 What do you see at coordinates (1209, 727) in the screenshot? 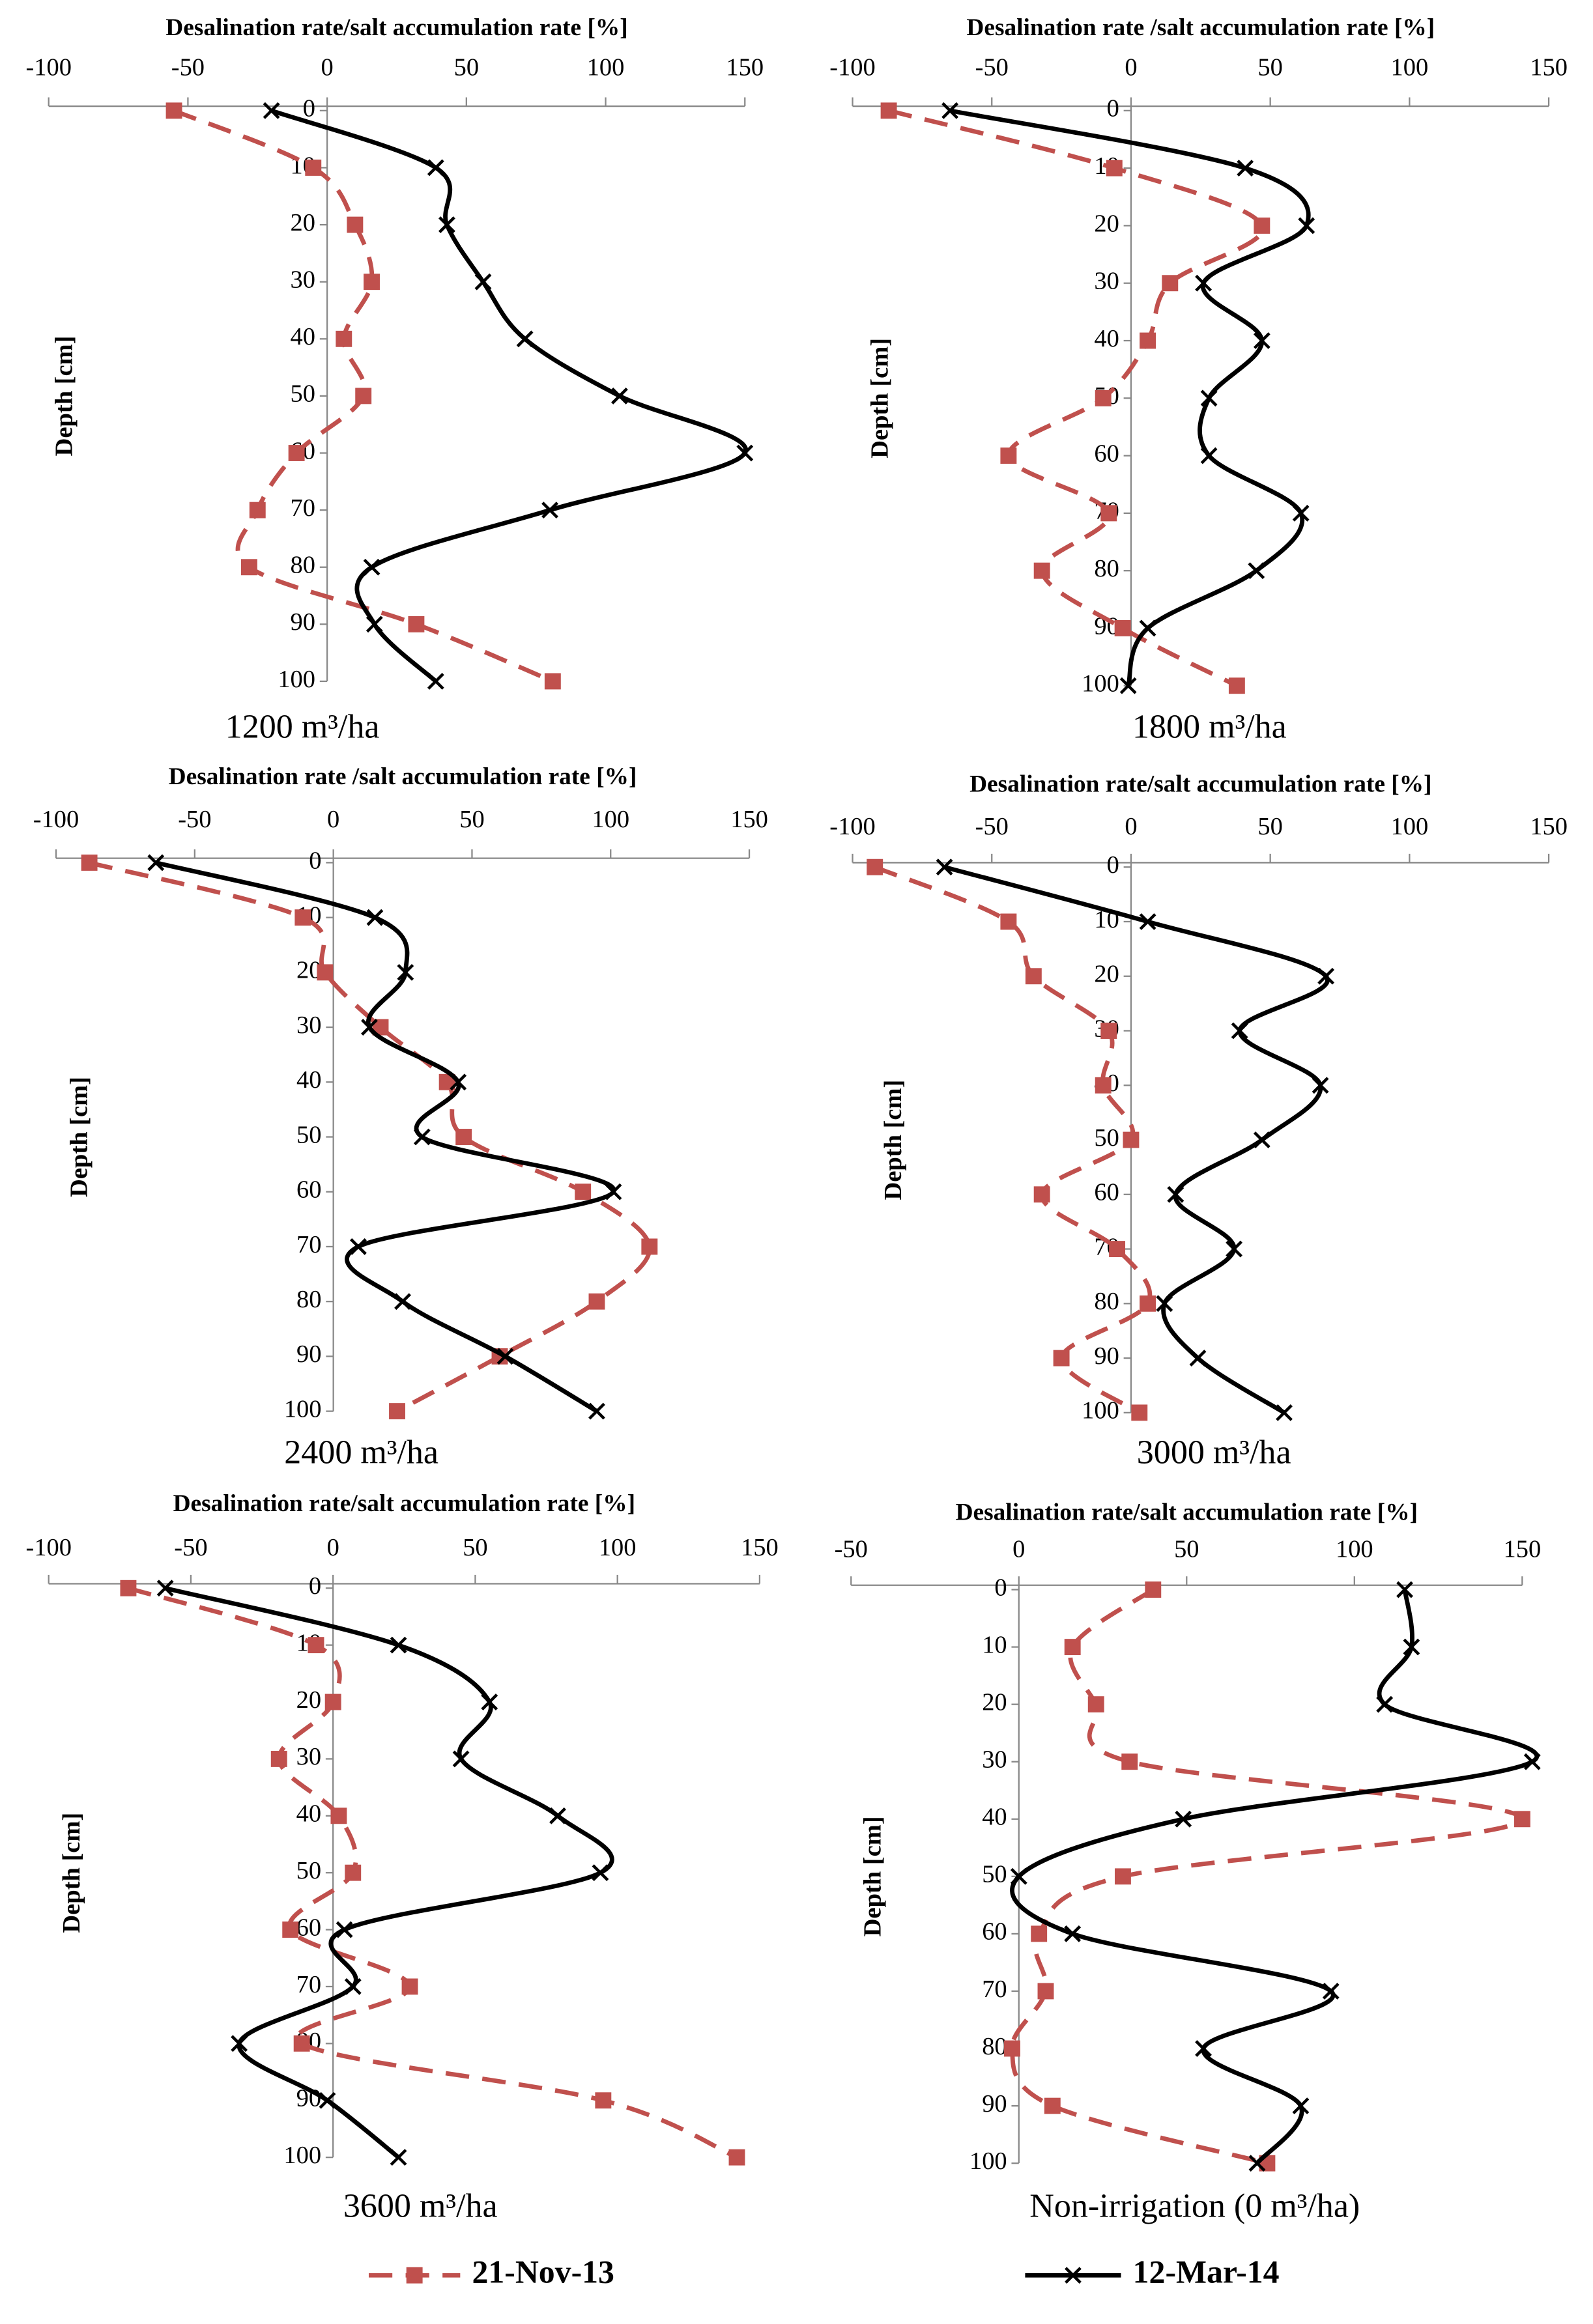
I see `caption: 1800 m³/ha` at bounding box center [1209, 727].